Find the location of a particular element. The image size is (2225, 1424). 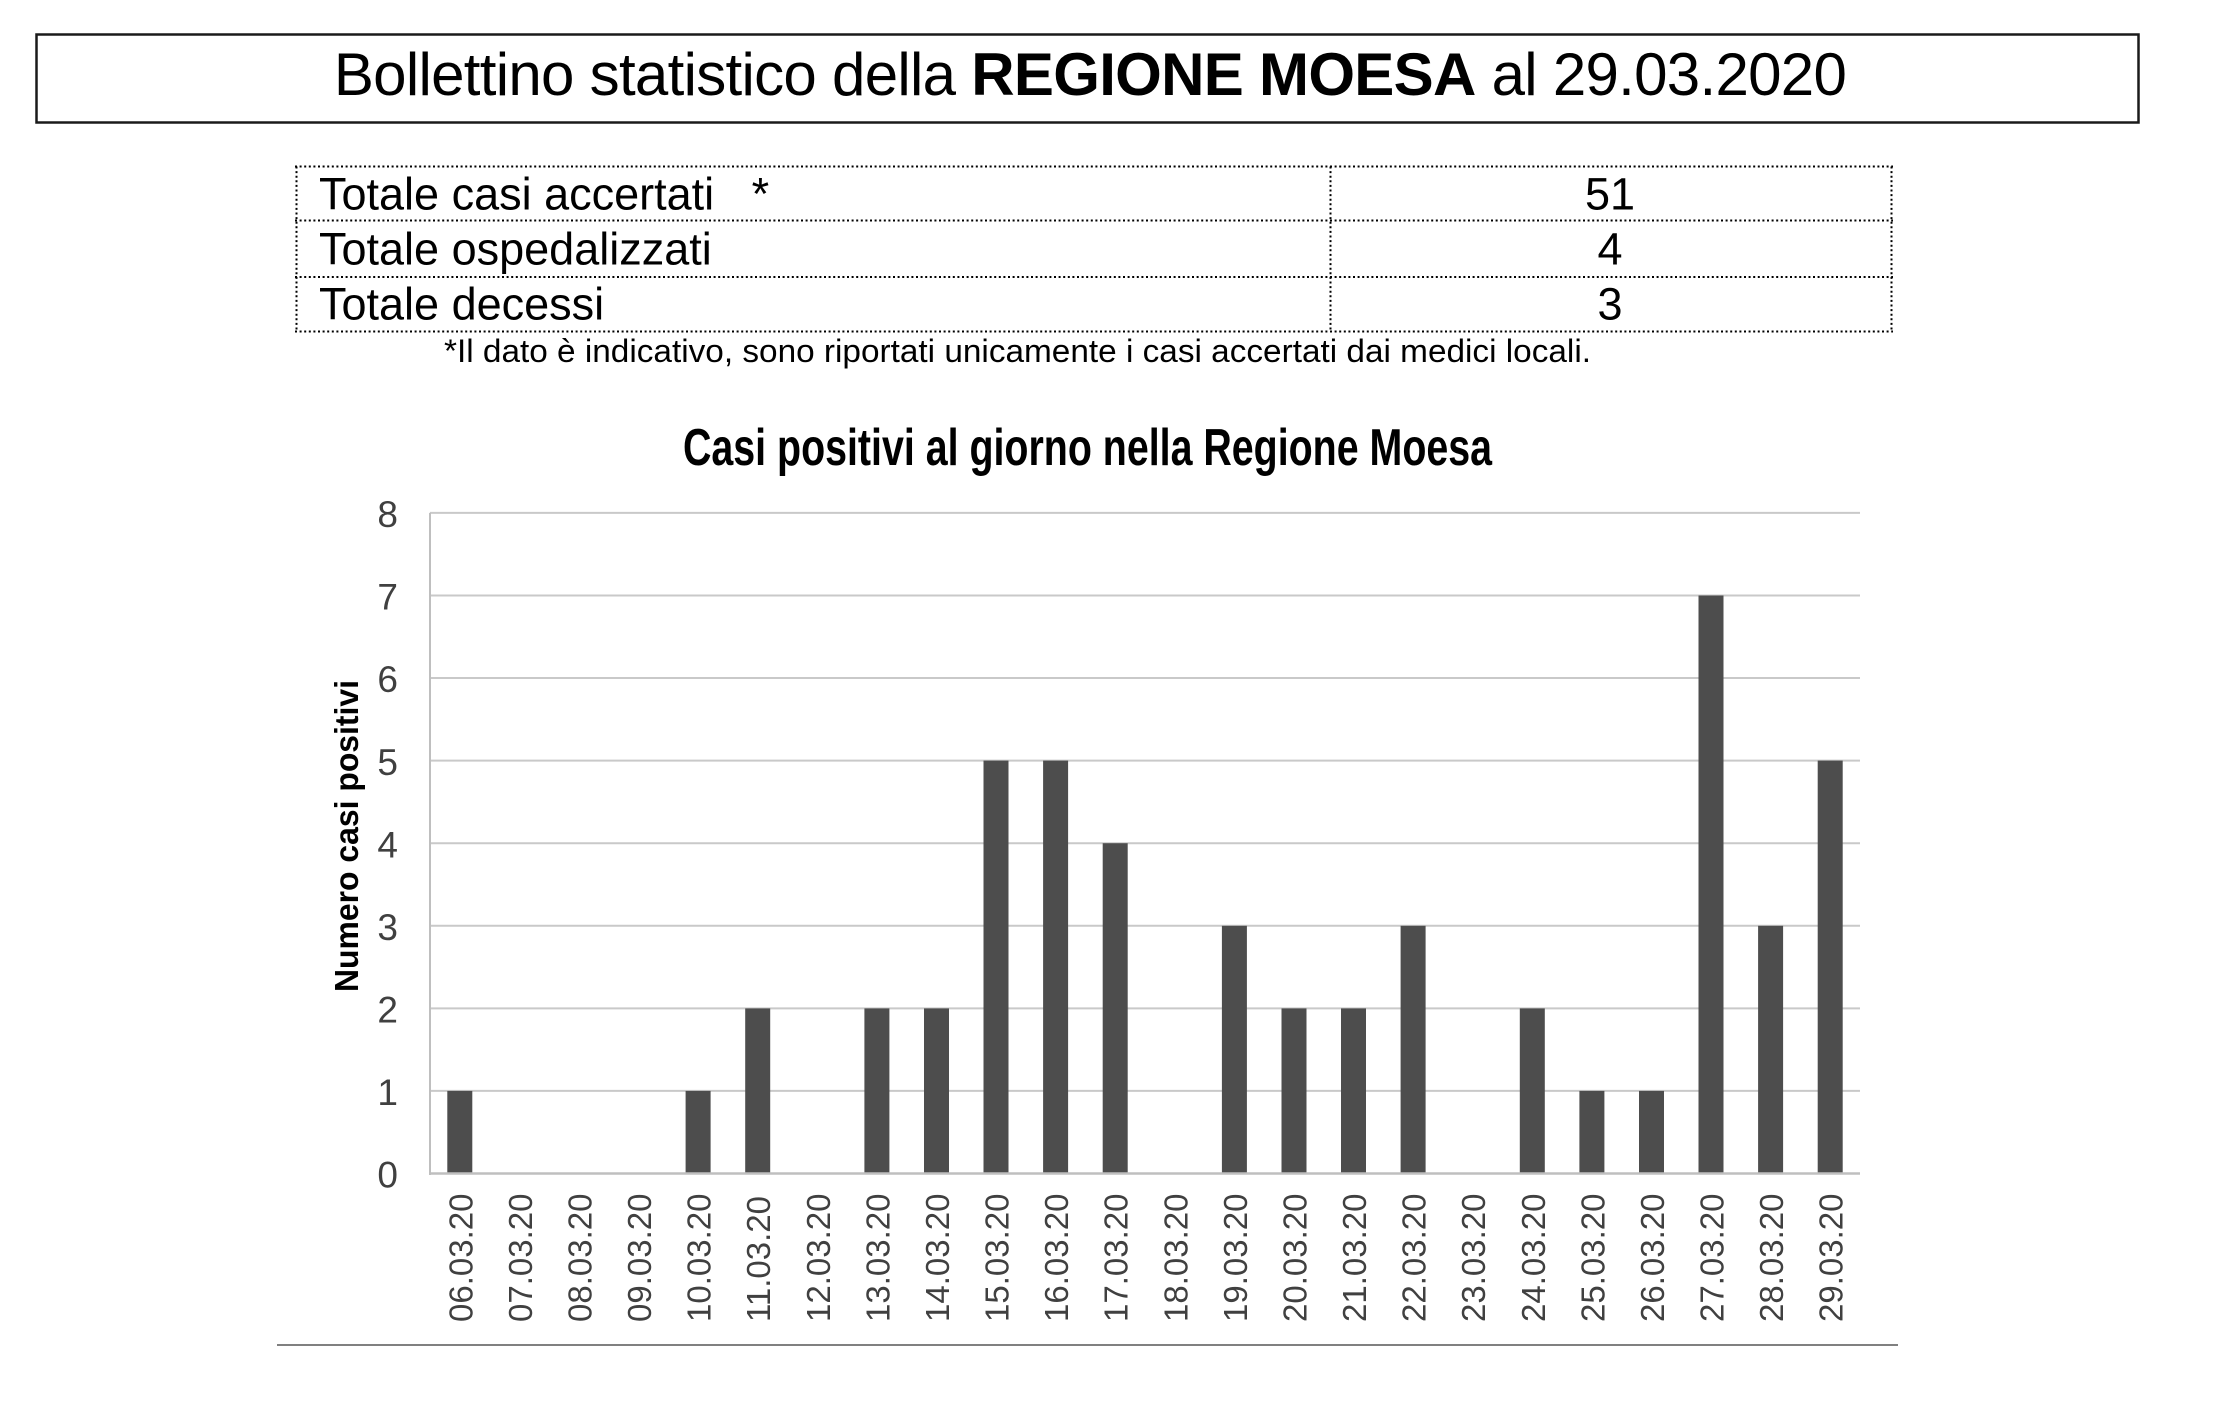

svg-text: 25.03.20 is located at coordinates (1592, 1258).